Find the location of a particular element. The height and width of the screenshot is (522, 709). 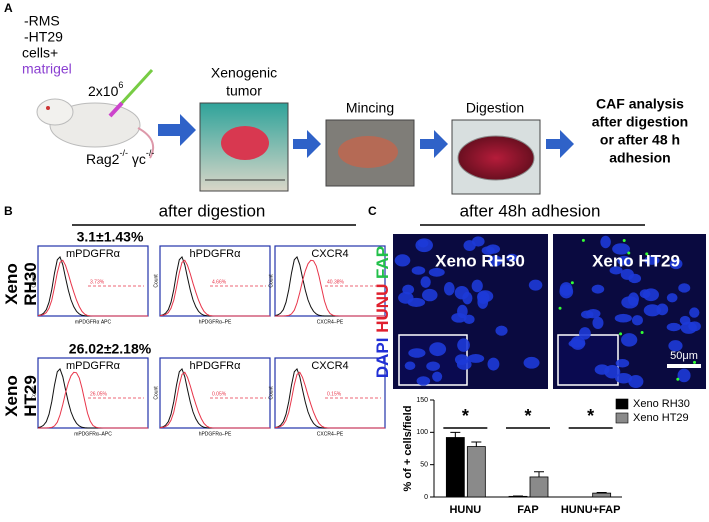

x-tick-label: HUNU+FAP is located at coordinates (591, 510).